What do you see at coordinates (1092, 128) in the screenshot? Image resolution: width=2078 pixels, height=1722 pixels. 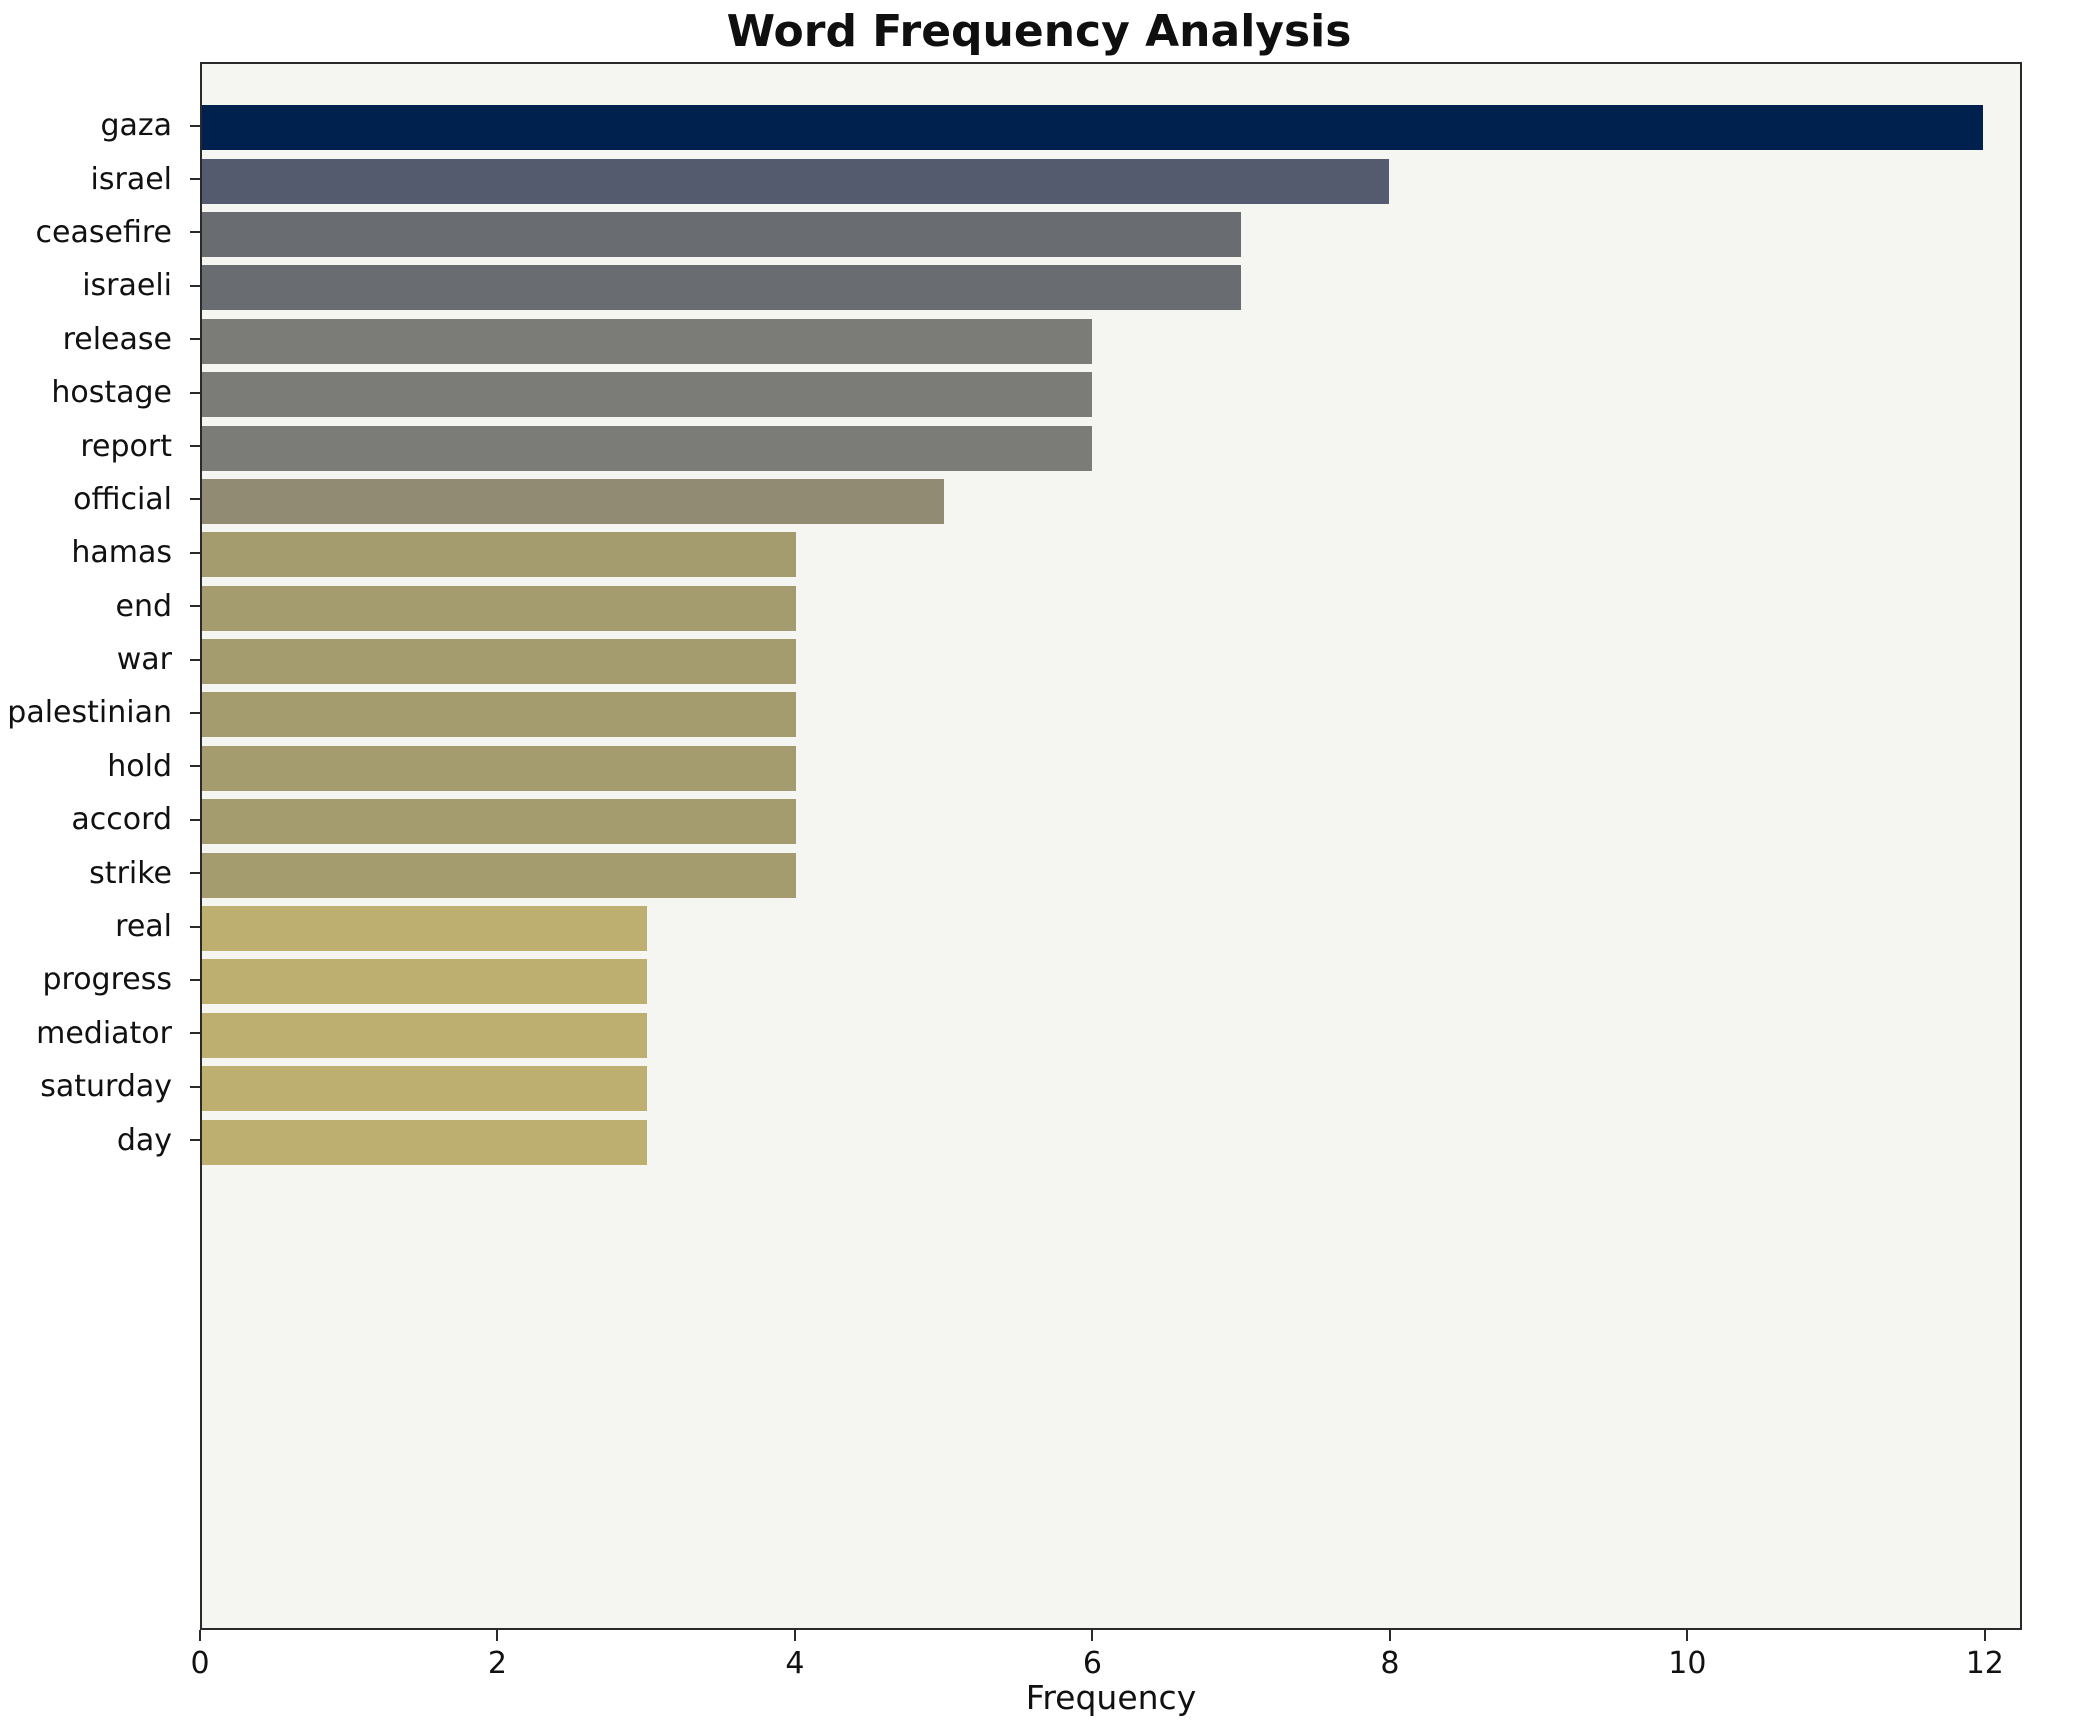 I see `bar-gaza` at bounding box center [1092, 128].